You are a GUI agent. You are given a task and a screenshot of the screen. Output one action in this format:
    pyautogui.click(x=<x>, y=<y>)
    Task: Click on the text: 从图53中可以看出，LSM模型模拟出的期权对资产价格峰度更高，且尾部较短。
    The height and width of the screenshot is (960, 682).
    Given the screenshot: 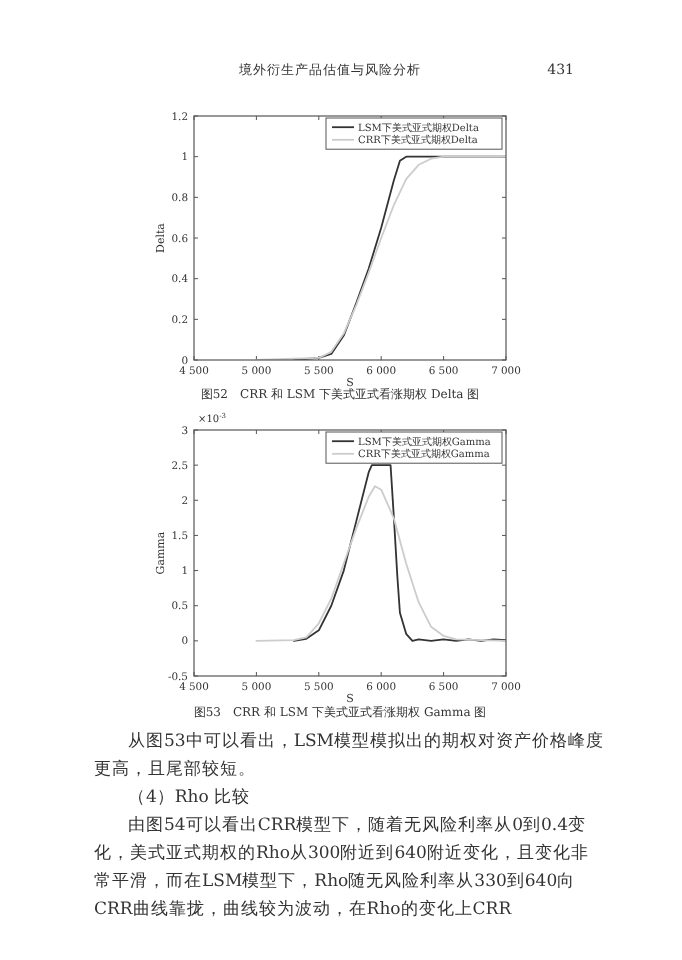 What is the action you would take?
    pyautogui.click(x=350, y=756)
    